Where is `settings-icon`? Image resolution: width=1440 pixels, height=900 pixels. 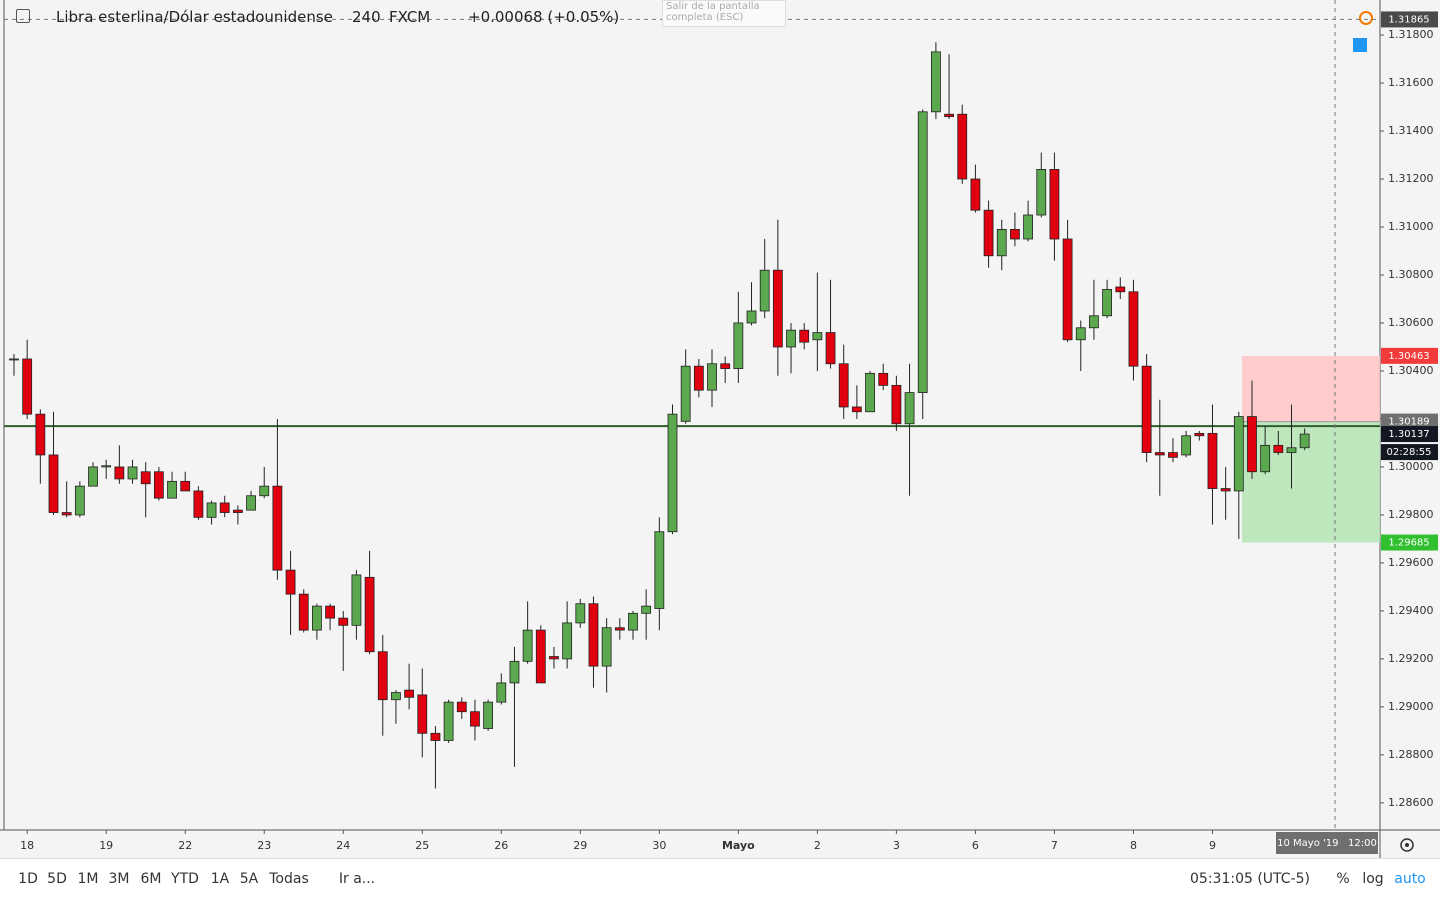
settings-icon is located at coordinates (1407, 845).